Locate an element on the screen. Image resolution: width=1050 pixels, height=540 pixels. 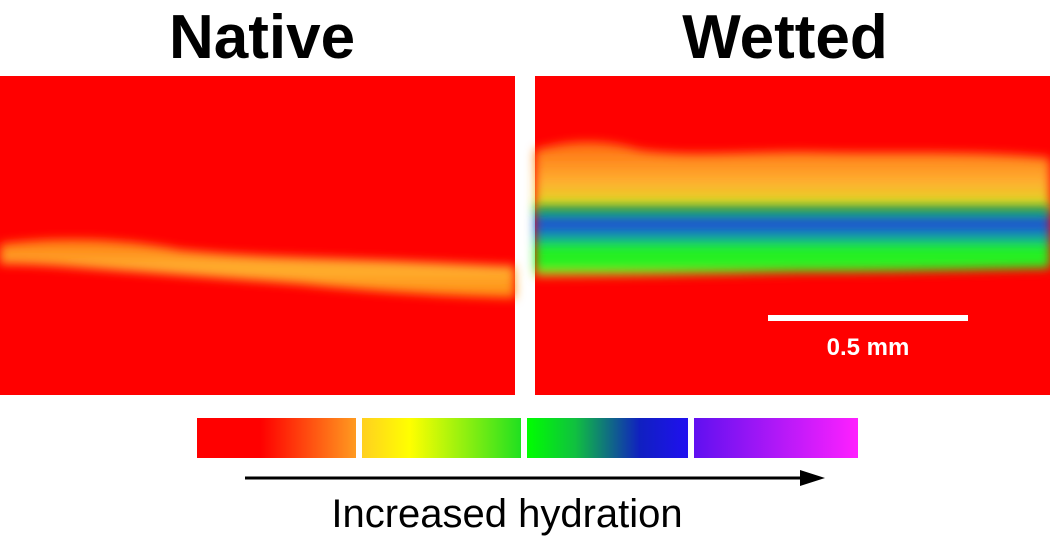
scale-label: 0.5 mm is located at coordinates (868, 347).